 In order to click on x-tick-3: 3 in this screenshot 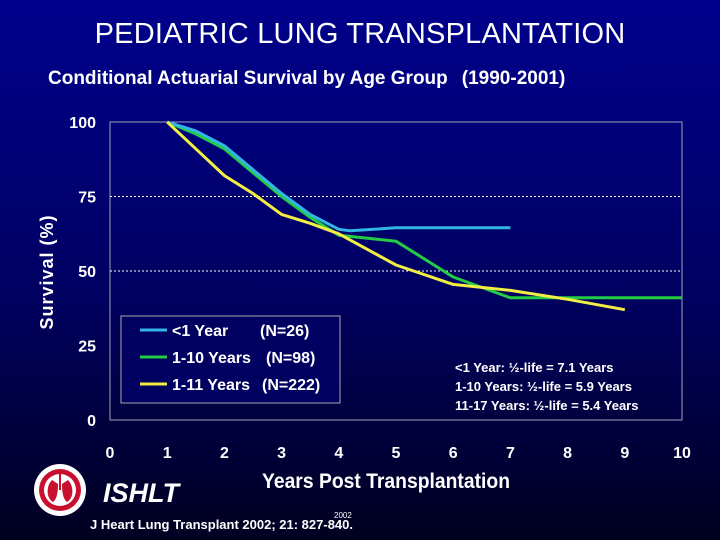, I will do `click(281, 453)`.